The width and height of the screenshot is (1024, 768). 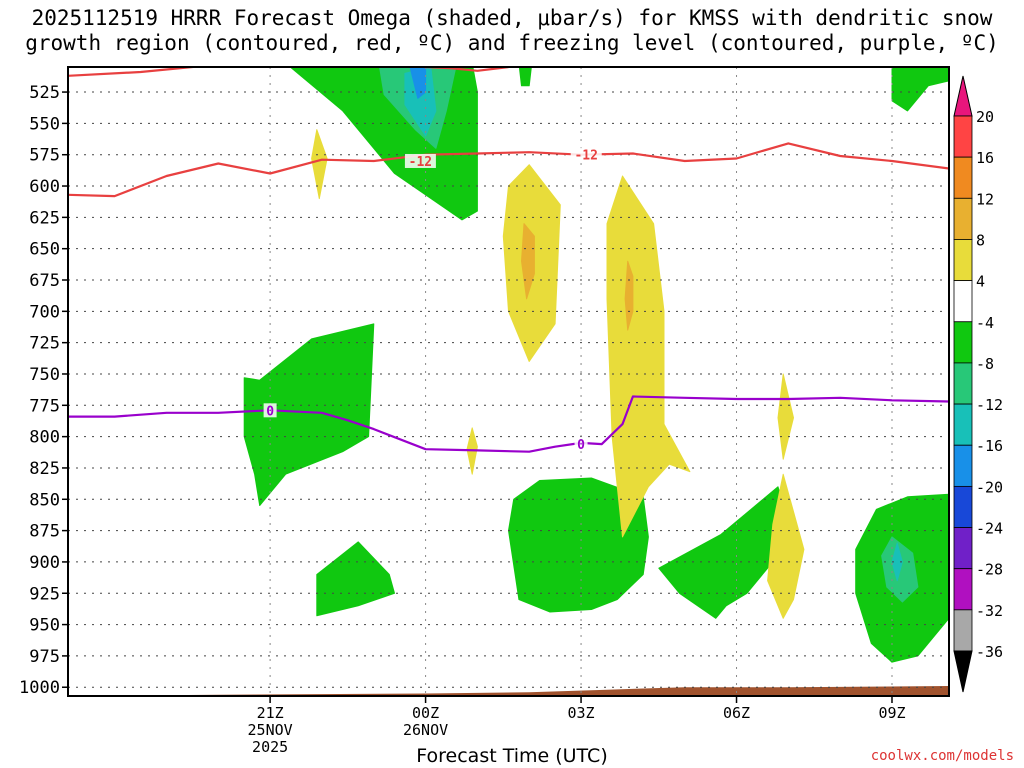 What do you see at coordinates (577, 726) in the screenshot?
I see `x-axis: 21Z25NOV202500Z26NOV03Z06Z09Z12Z` at bounding box center [577, 726].